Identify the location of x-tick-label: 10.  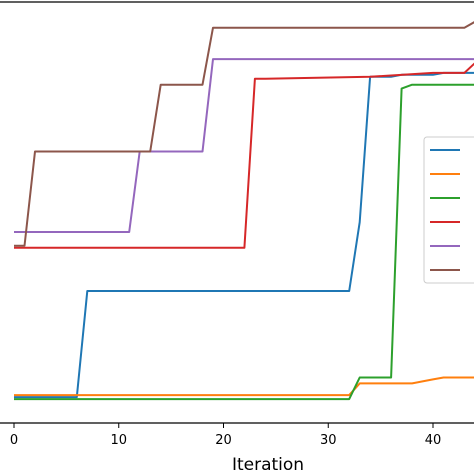
(118, 440).